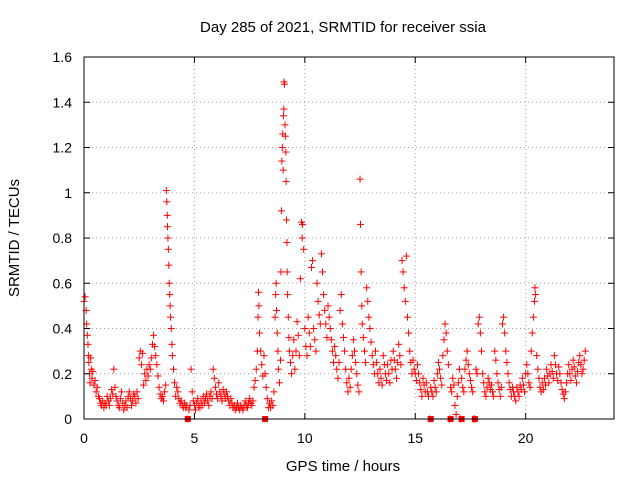 The height and width of the screenshot is (480, 640). What do you see at coordinates (63, 329) in the screenshot?
I see `y-tick-label: 0.4` at bounding box center [63, 329].